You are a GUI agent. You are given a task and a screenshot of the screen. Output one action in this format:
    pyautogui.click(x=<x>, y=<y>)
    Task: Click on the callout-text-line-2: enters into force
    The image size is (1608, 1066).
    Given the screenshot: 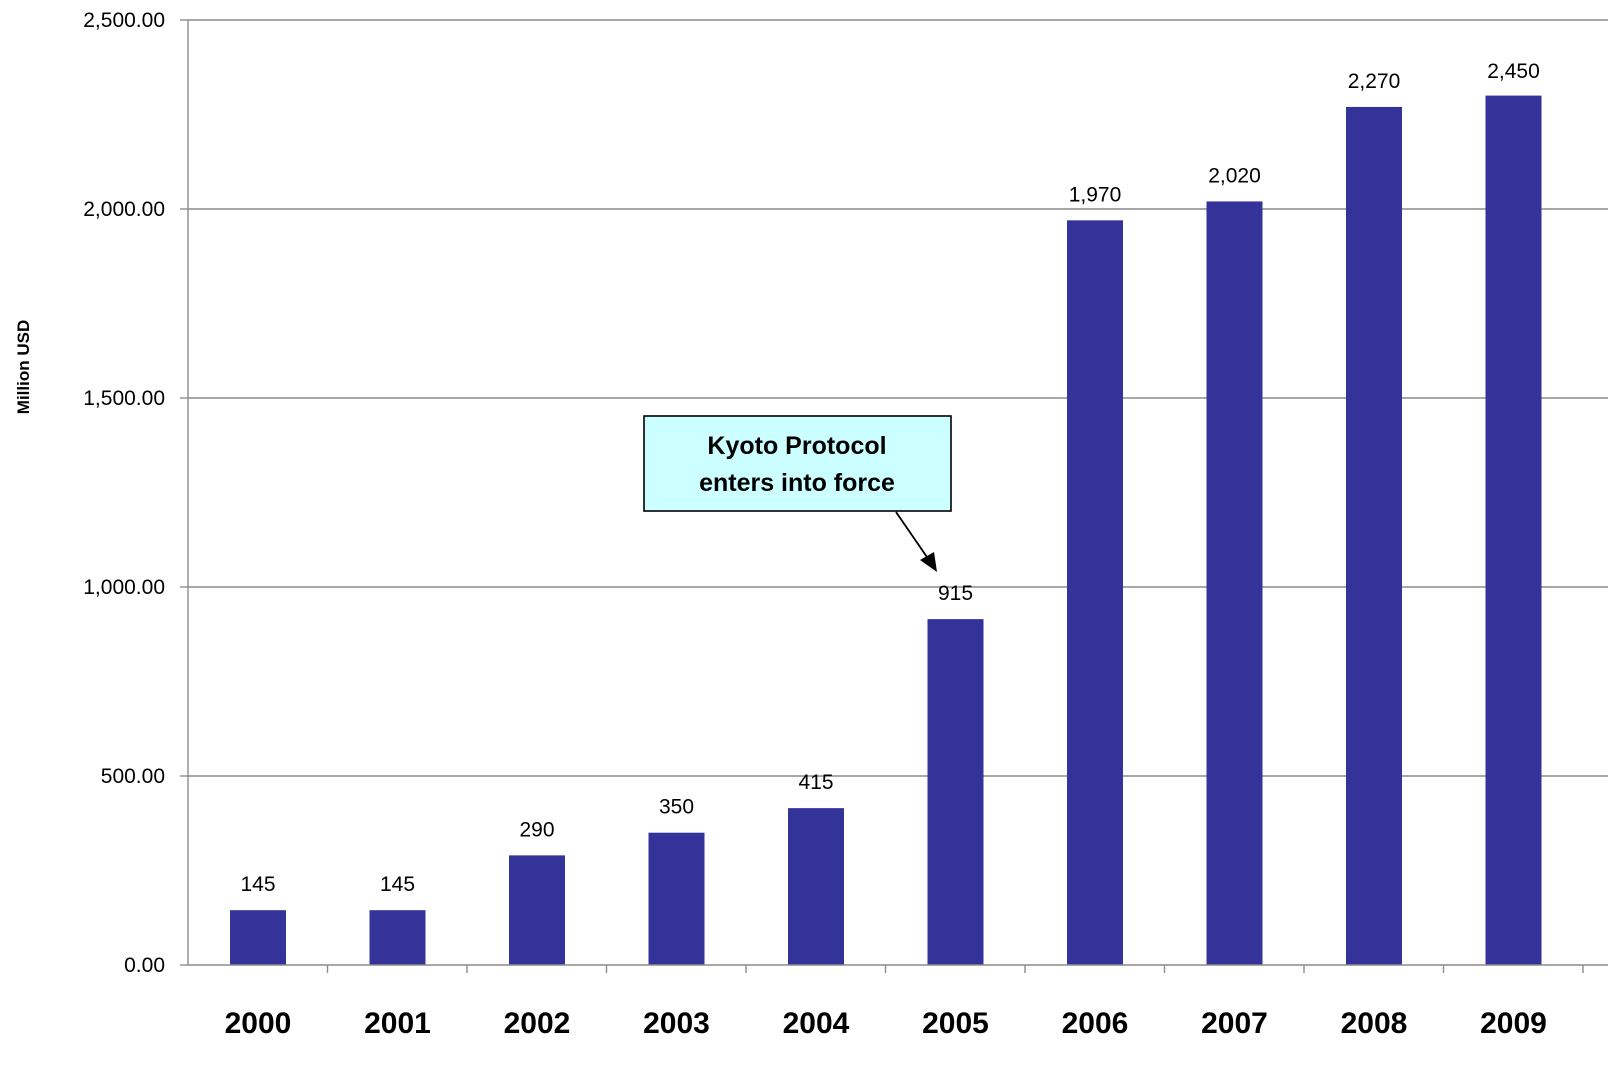 What is the action you would take?
    pyautogui.click(x=797, y=483)
    